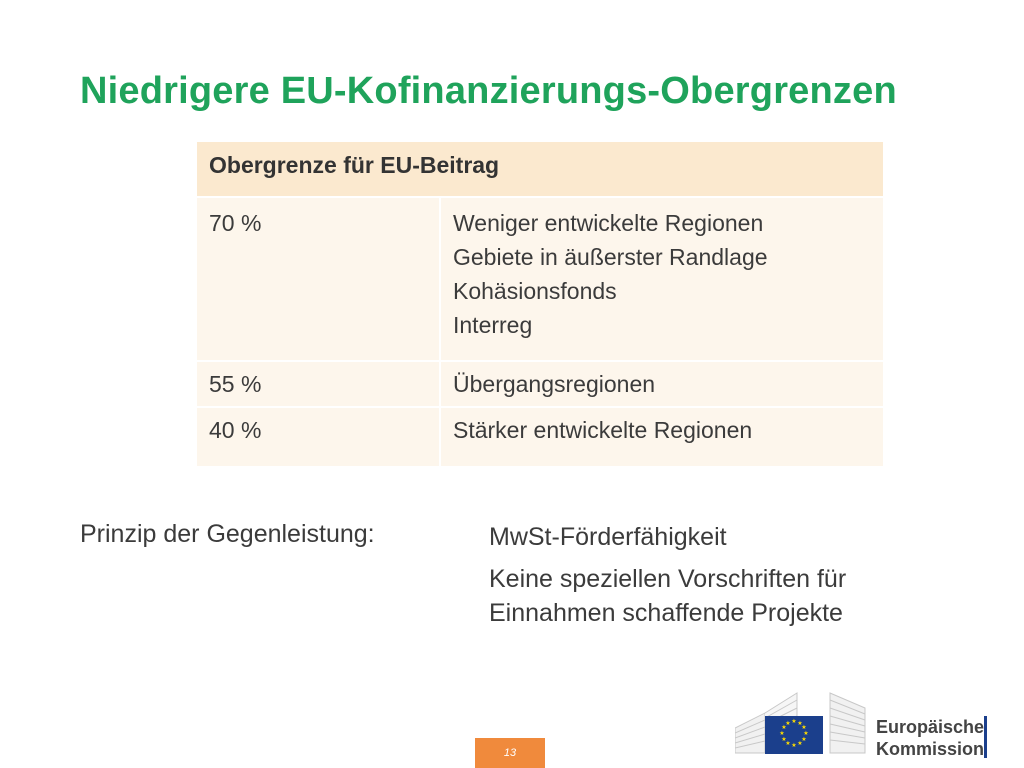 This screenshot has height=768, width=1024. Describe the element at coordinates (554, 384) in the screenshot. I see `region-item: Übergangsregionen` at that location.